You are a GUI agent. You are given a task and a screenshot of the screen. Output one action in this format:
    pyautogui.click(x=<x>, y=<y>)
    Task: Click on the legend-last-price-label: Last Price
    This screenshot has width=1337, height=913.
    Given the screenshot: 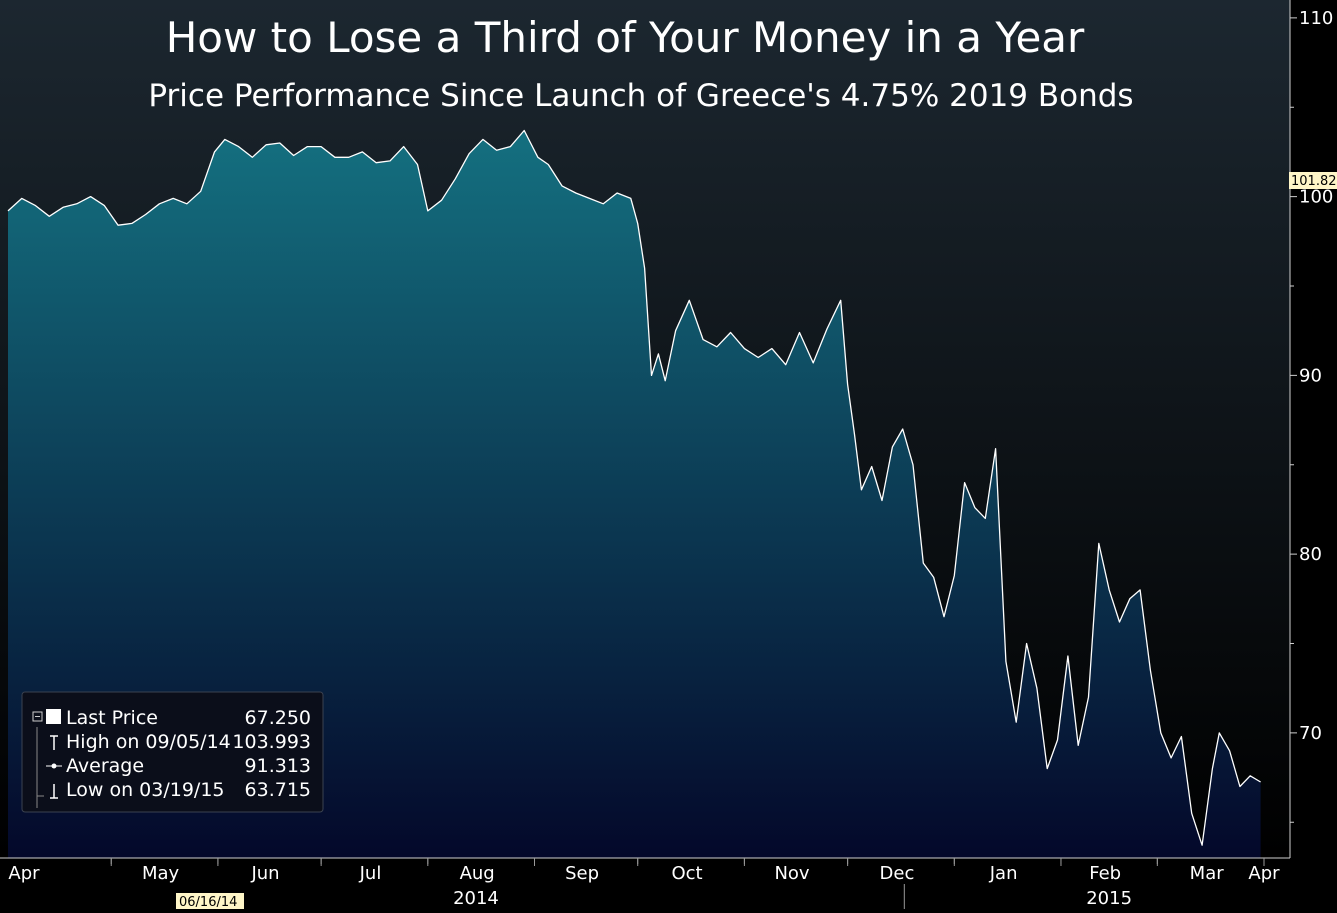 What is the action you would take?
    pyautogui.click(x=112, y=718)
    